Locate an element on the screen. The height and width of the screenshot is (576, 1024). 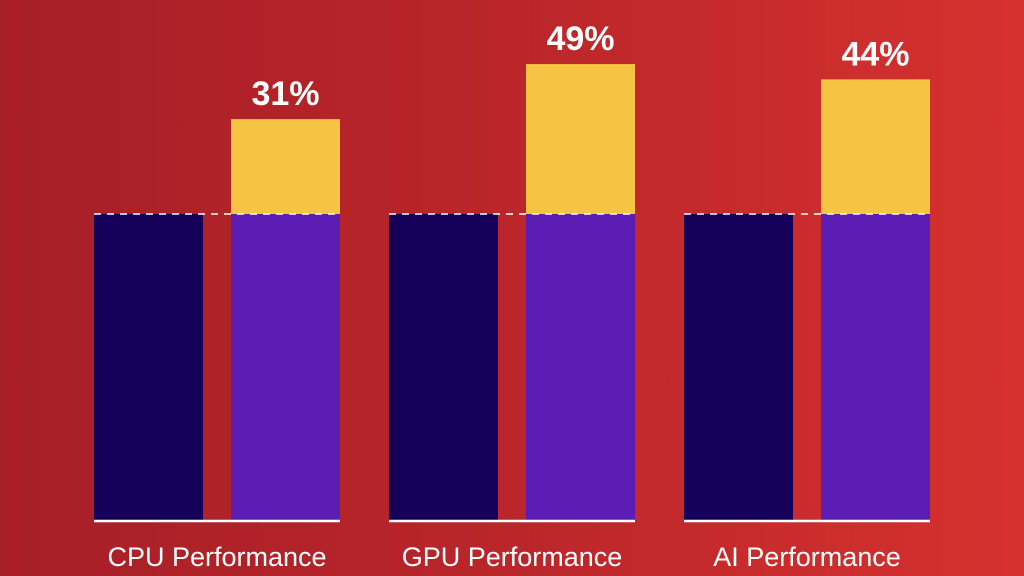
ai-performance-percent-label: 44% is located at coordinates (875, 54).